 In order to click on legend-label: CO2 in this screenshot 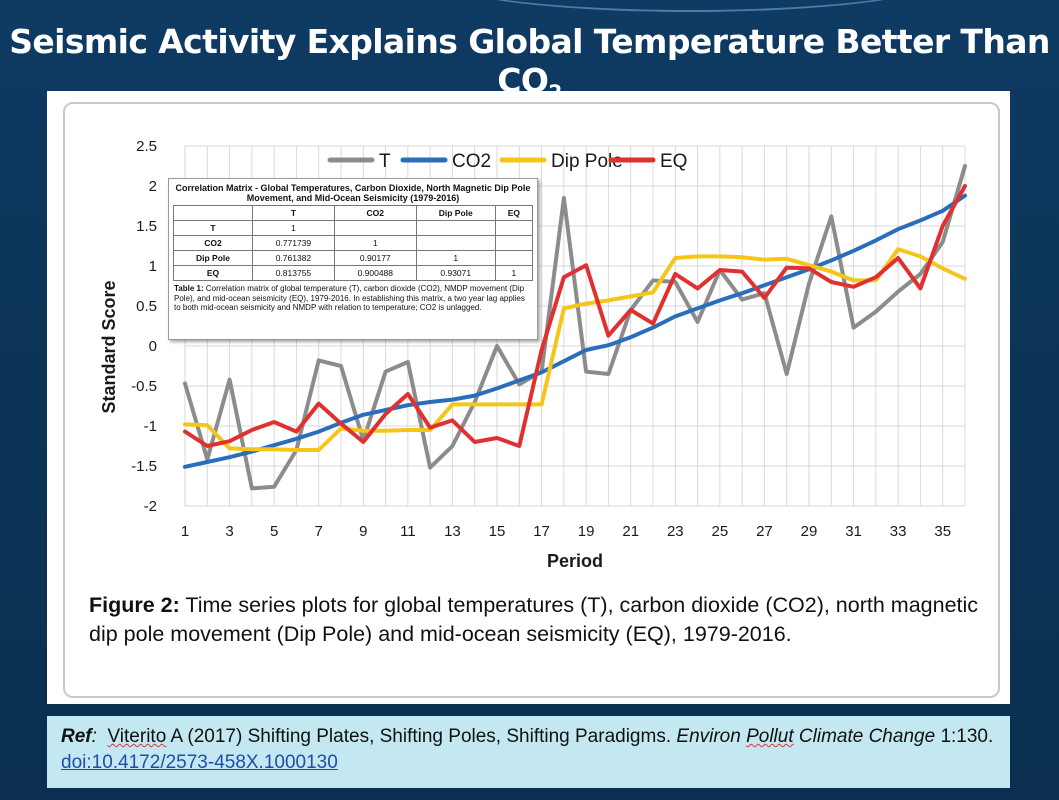, I will do `click(471, 161)`.